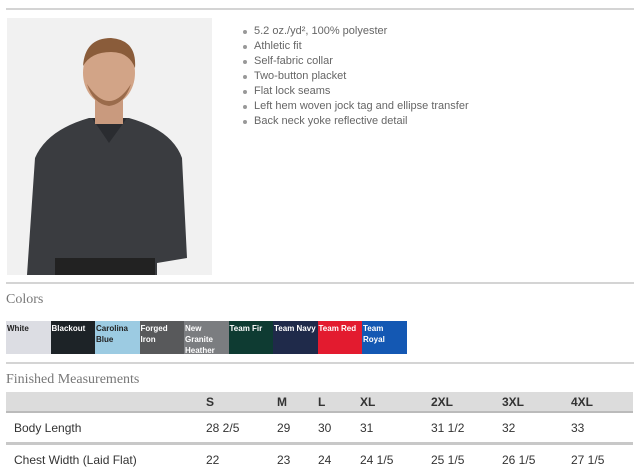 This screenshot has width=642, height=475. I want to click on cell: 28 2/5, so click(241, 428).